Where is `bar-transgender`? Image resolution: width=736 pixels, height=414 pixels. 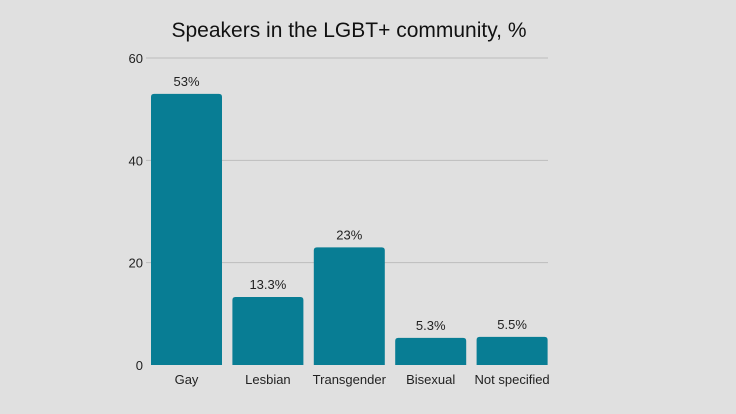 bar-transgender is located at coordinates (349, 306).